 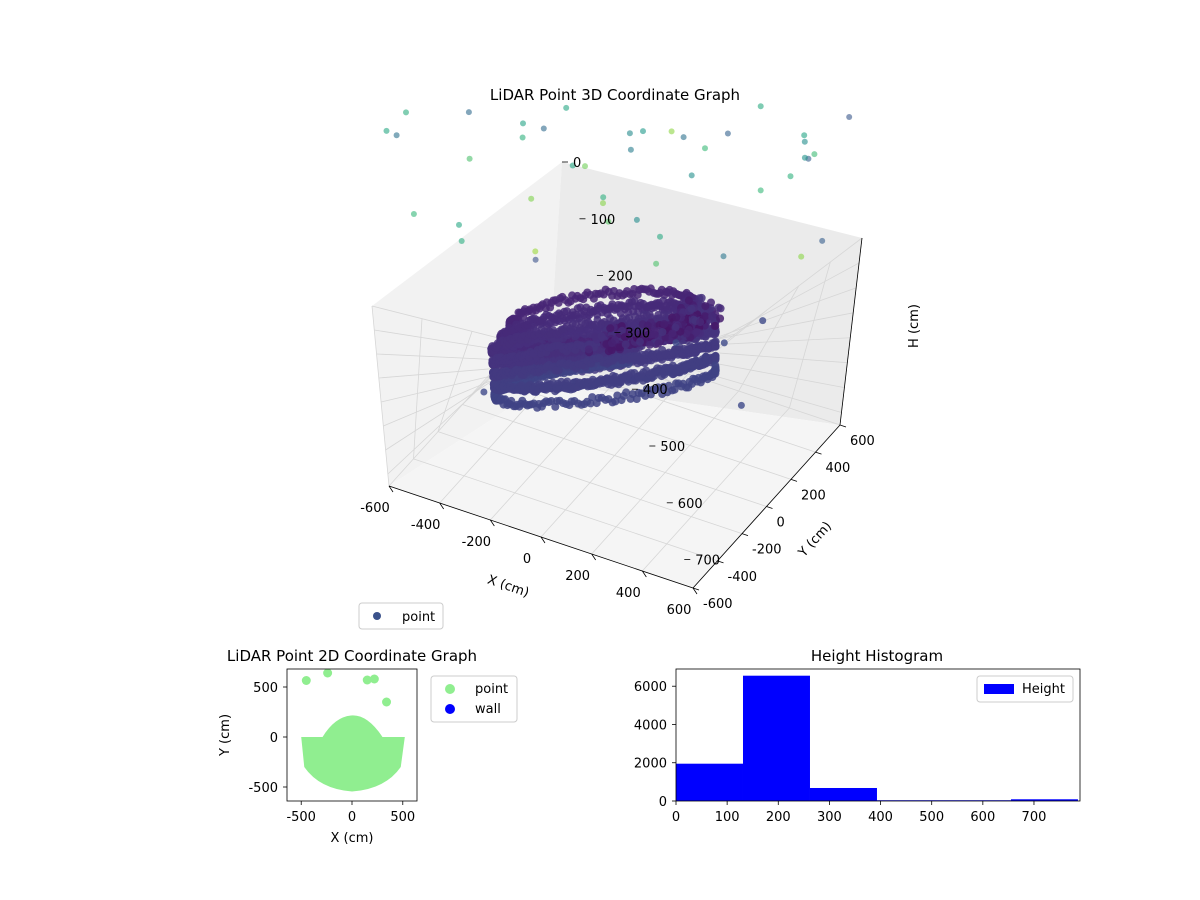 What do you see at coordinates (618, 257) in the screenshot?
I see `point-cloud` at bounding box center [618, 257].